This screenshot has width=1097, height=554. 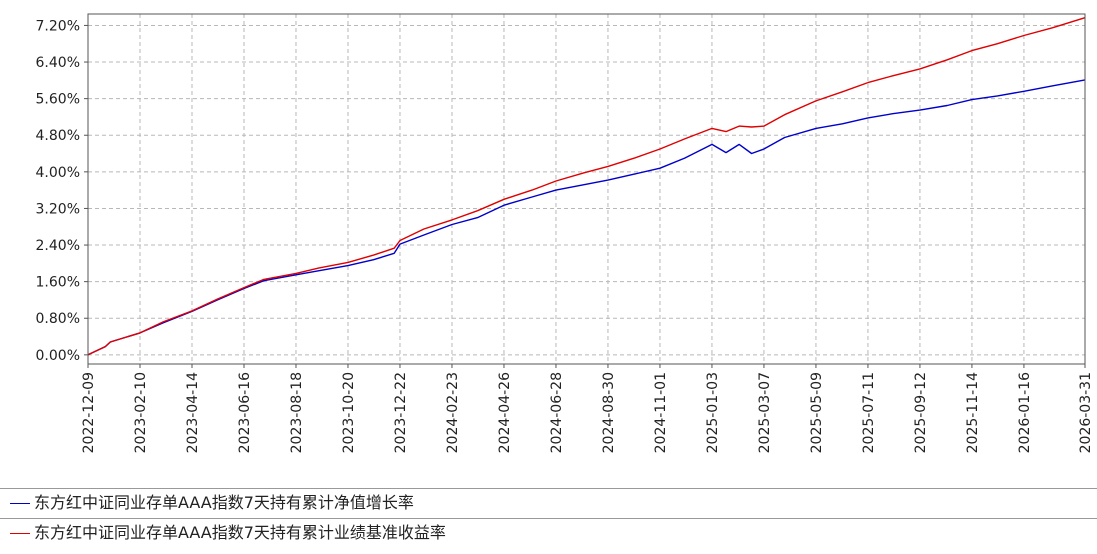 What do you see at coordinates (58, 209) in the screenshot?
I see `y-tick-label: 3.20%` at bounding box center [58, 209].